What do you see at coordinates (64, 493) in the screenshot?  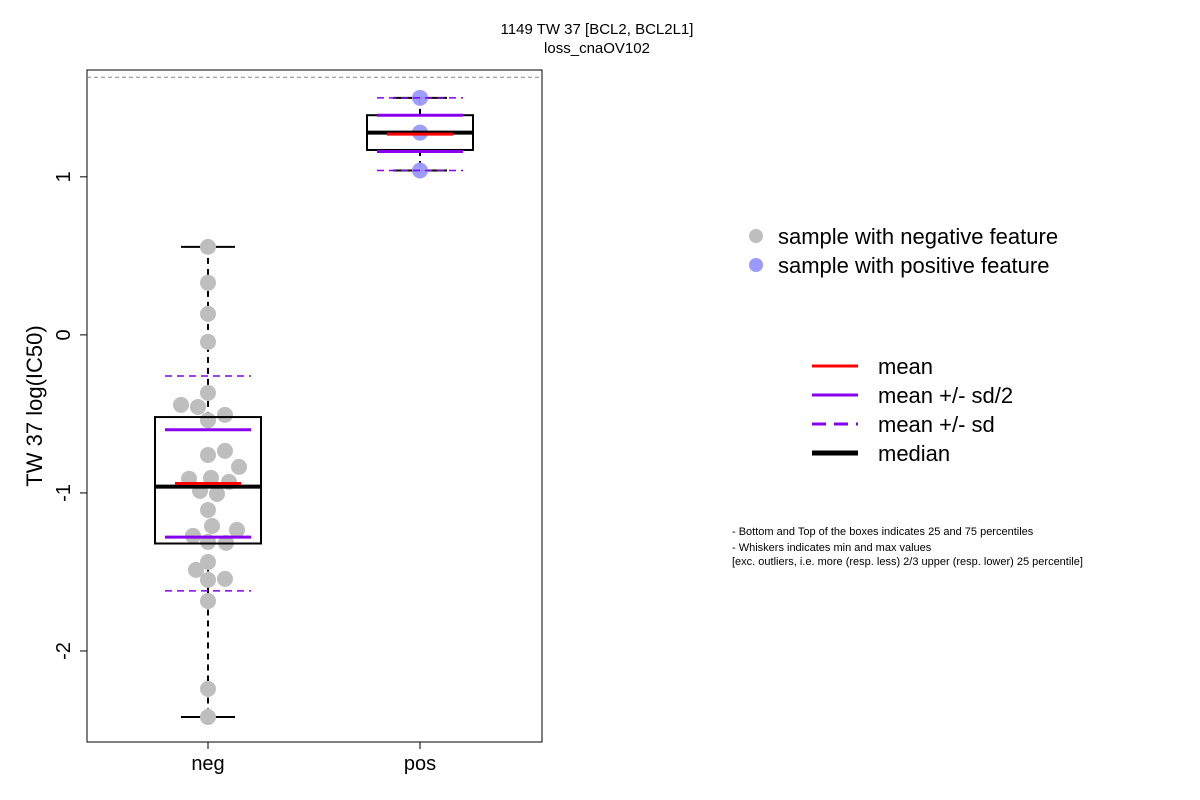 I see `y-tick-label: -1` at bounding box center [64, 493].